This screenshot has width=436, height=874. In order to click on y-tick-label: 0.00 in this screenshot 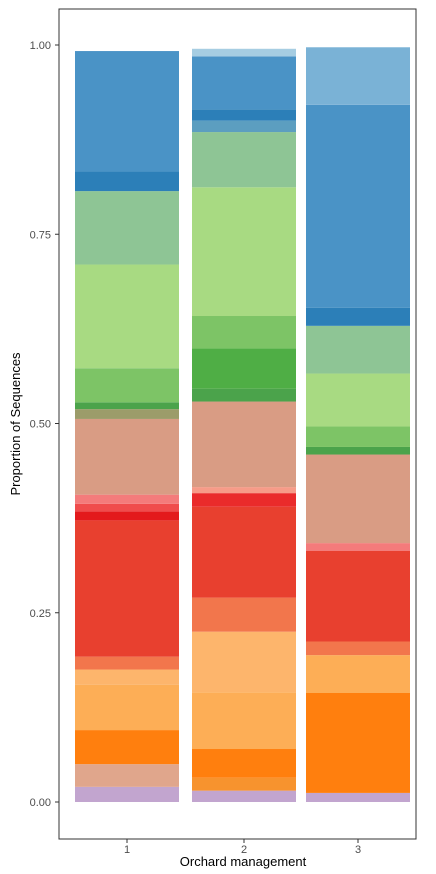, I will do `click(40, 803)`.